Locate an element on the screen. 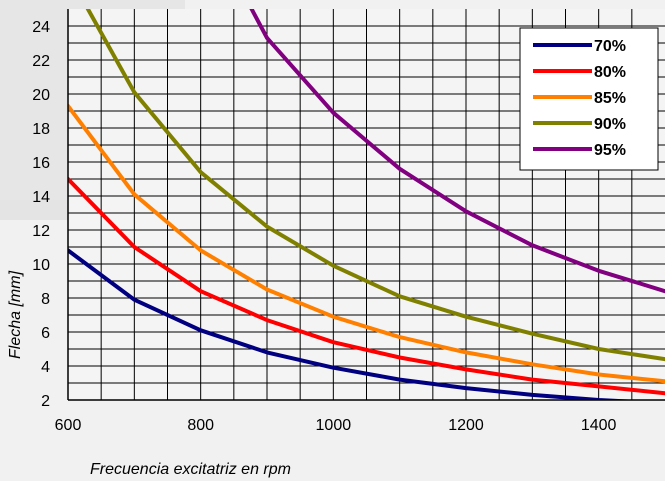  y-tick-label: 2 is located at coordinates (45, 401).